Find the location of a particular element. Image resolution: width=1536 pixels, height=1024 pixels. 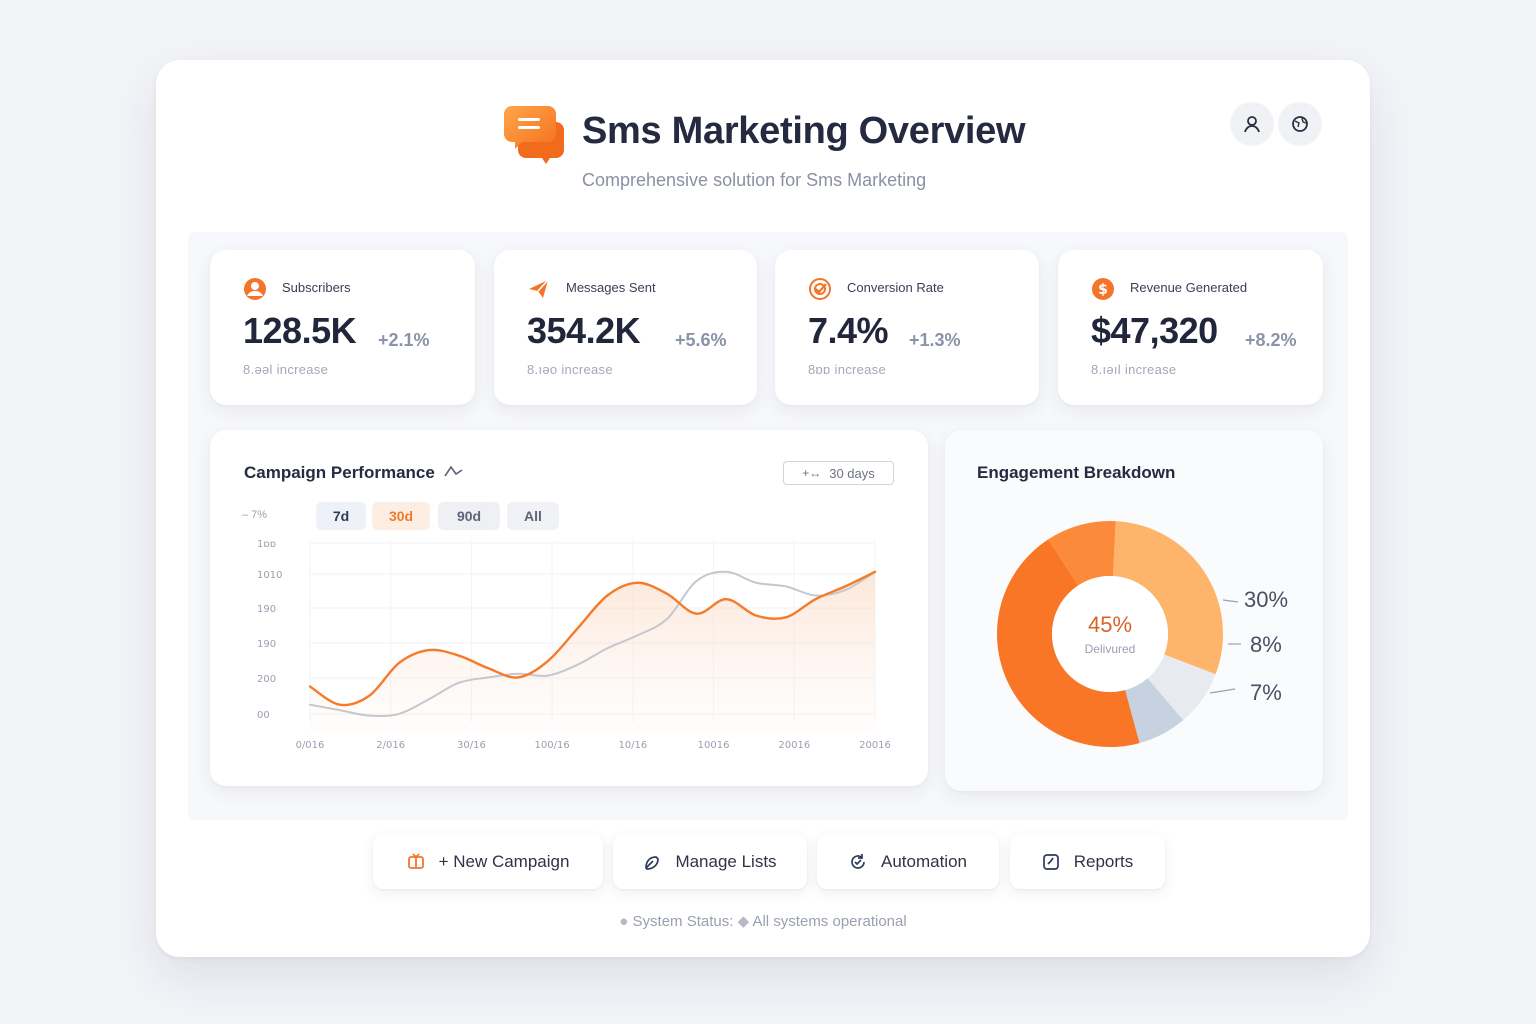

manage-lists-button: Manage Lists is located at coordinates (710, 862).